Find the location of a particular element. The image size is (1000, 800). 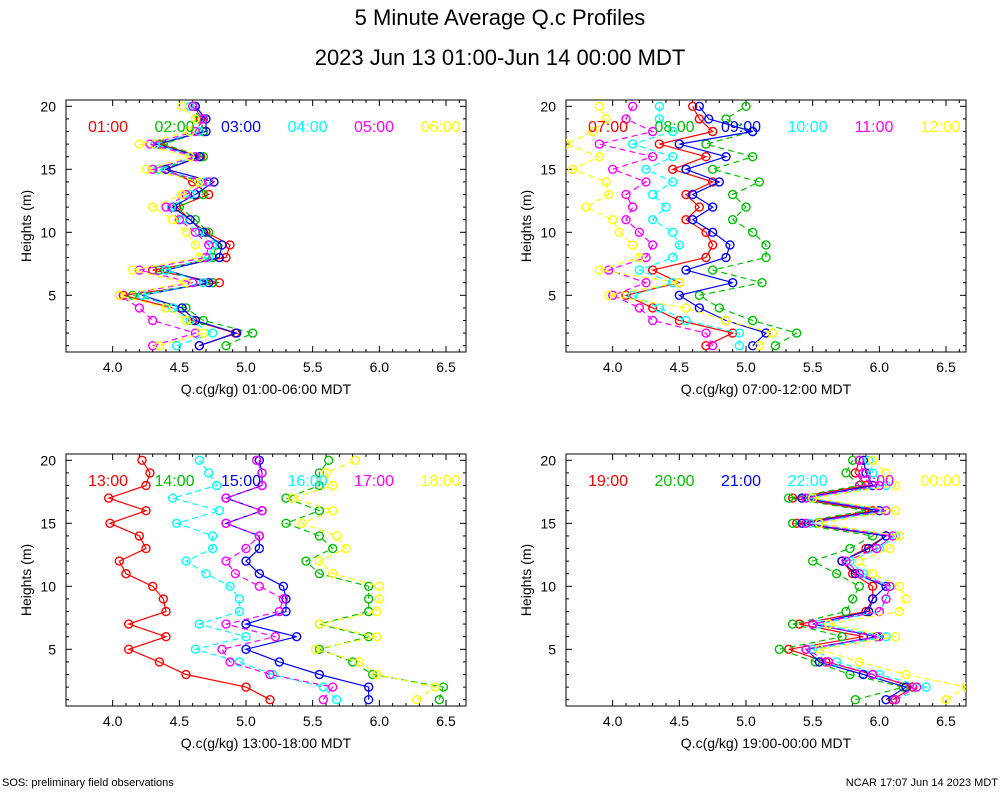

legend-label-05:00: 05:00 is located at coordinates (374, 127).